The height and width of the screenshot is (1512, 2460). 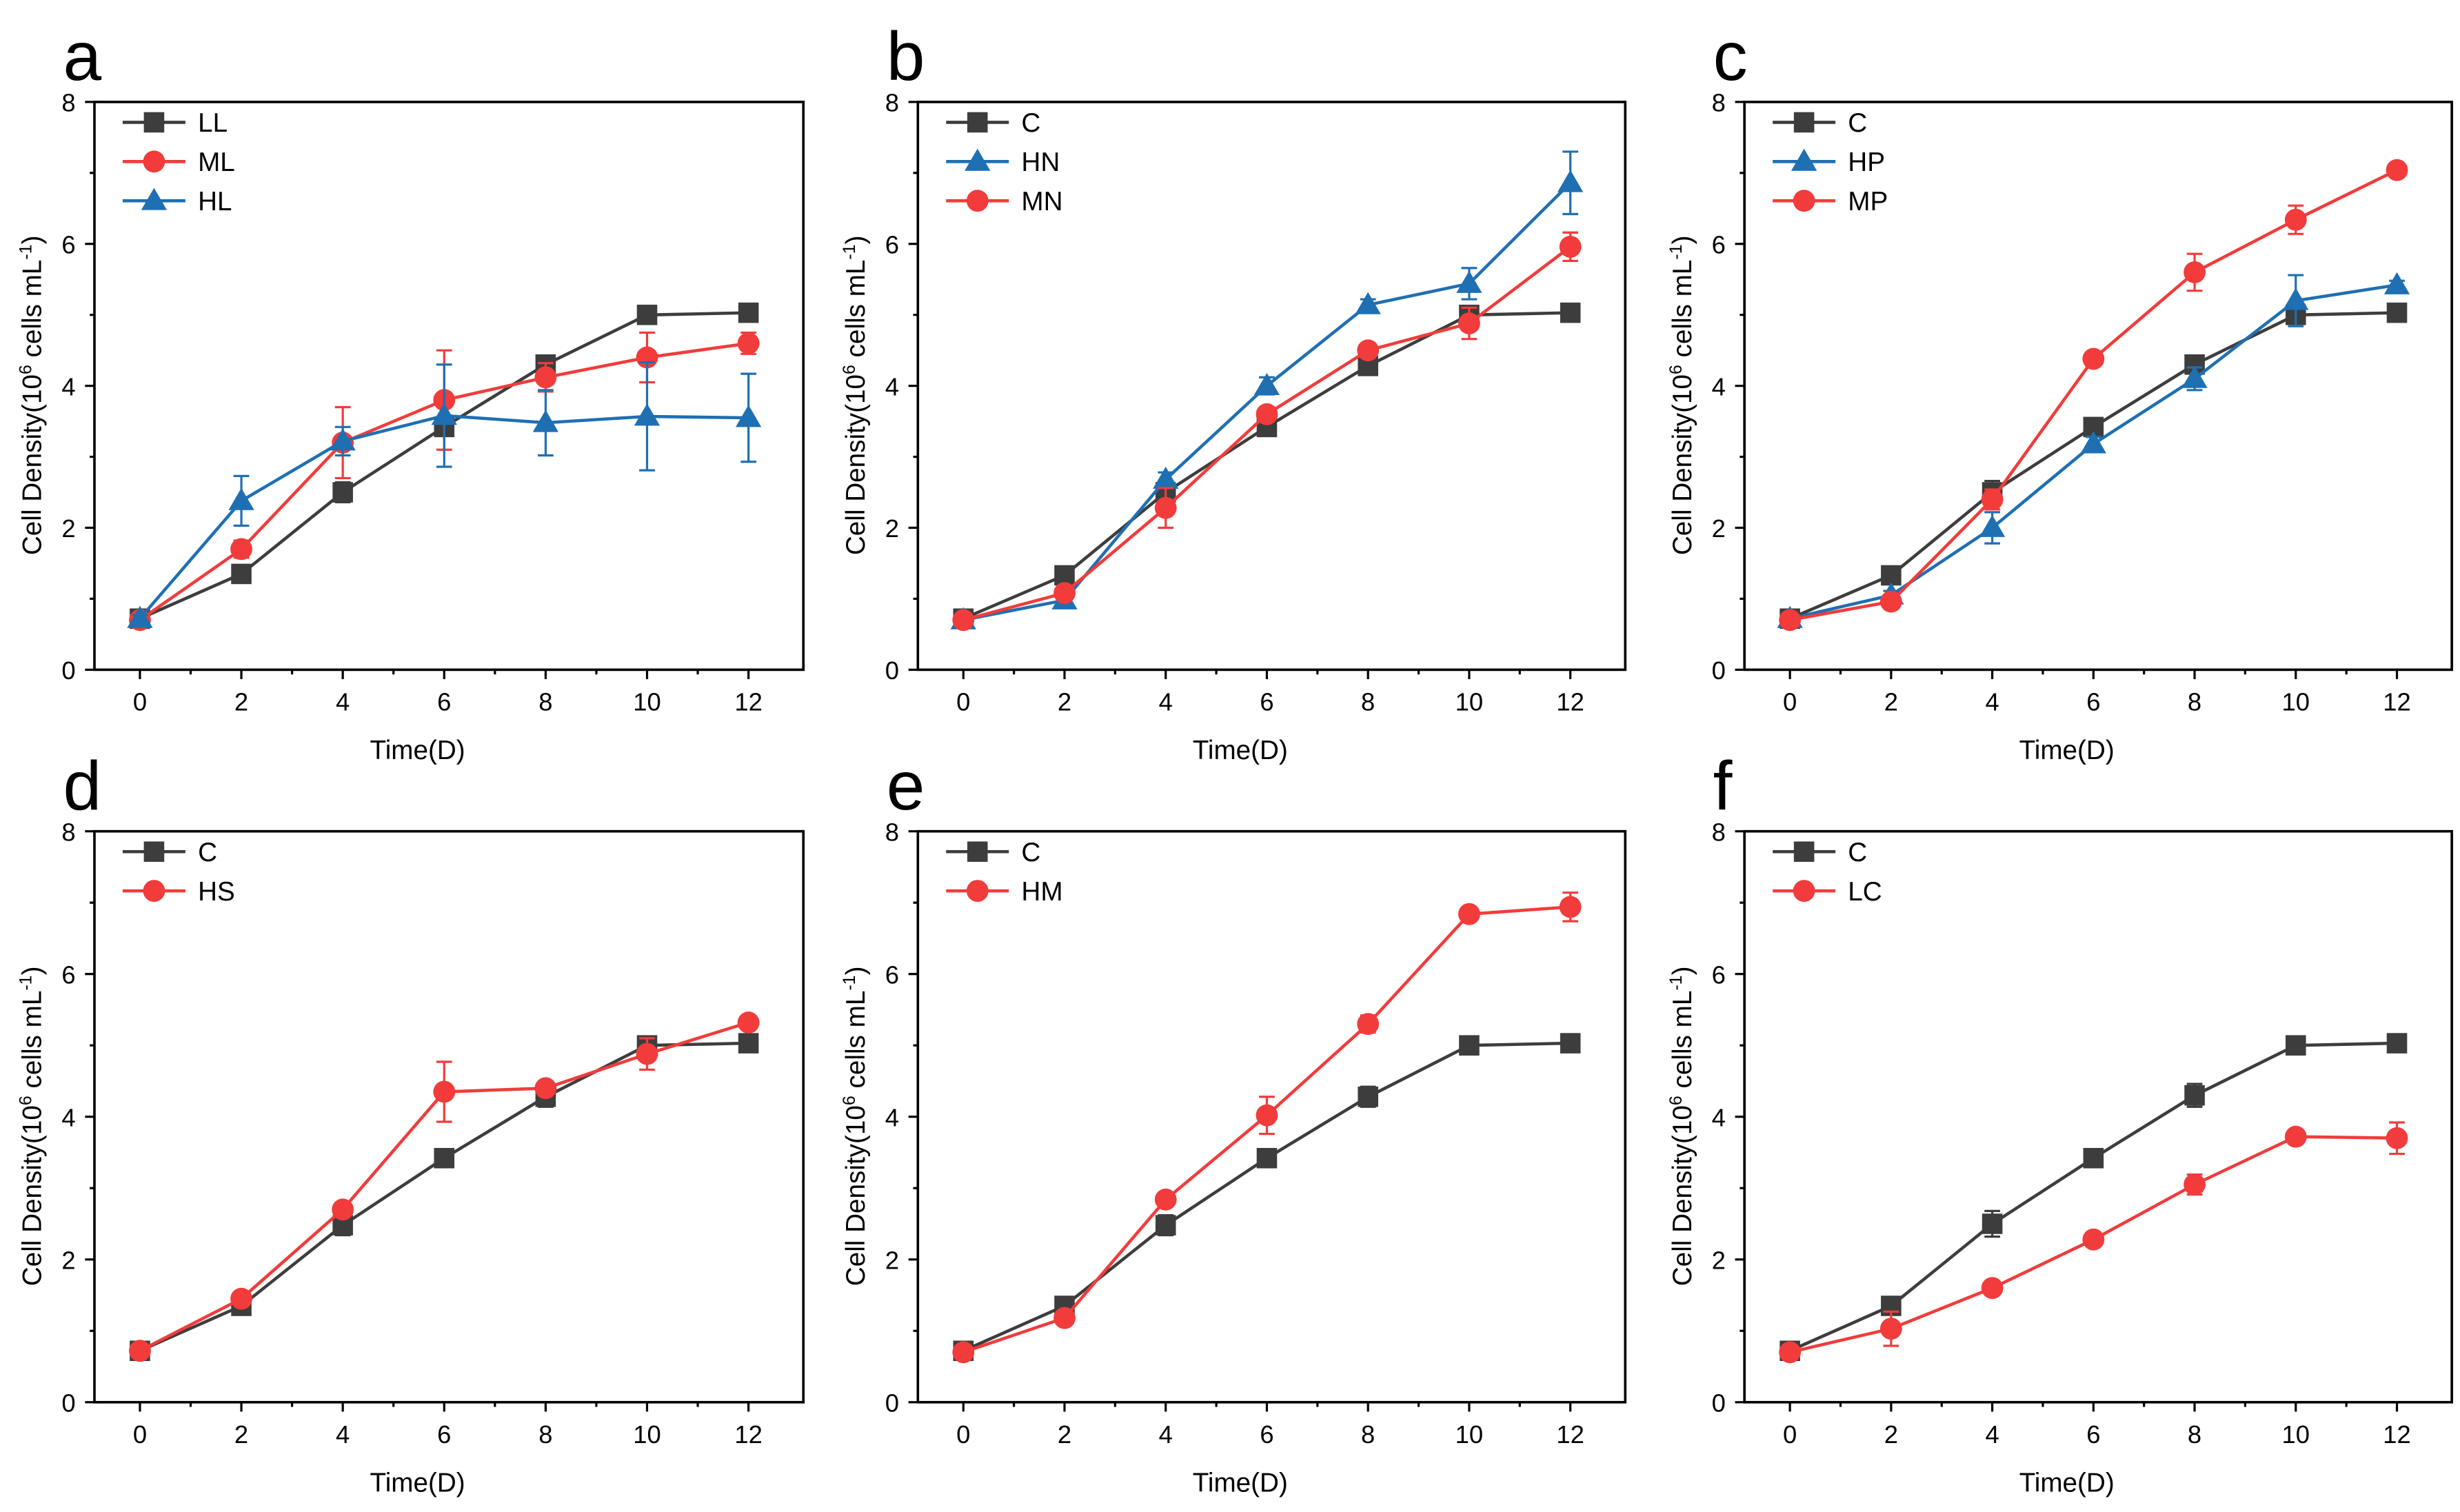 I want to click on legend-label: HS, so click(x=216, y=892).